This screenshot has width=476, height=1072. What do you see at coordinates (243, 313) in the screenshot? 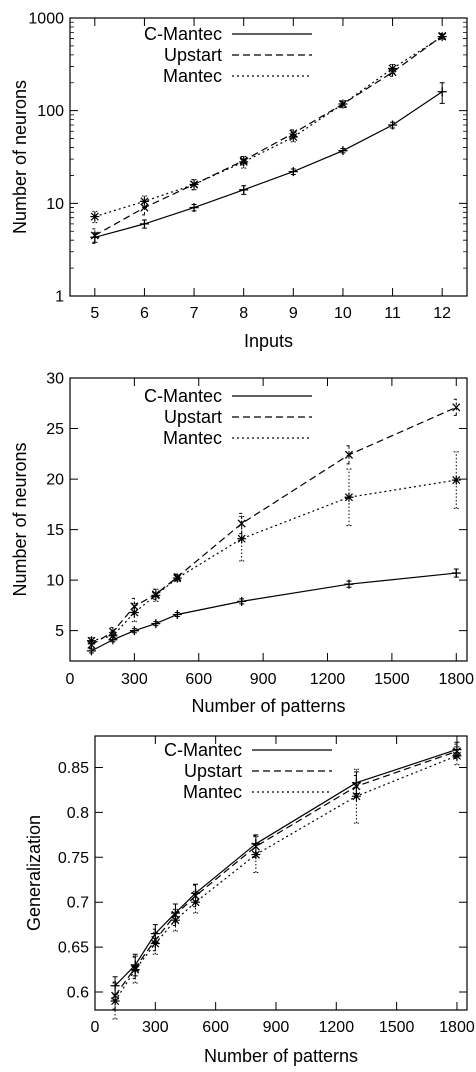
I see `x-tick-label: 8` at bounding box center [243, 313].